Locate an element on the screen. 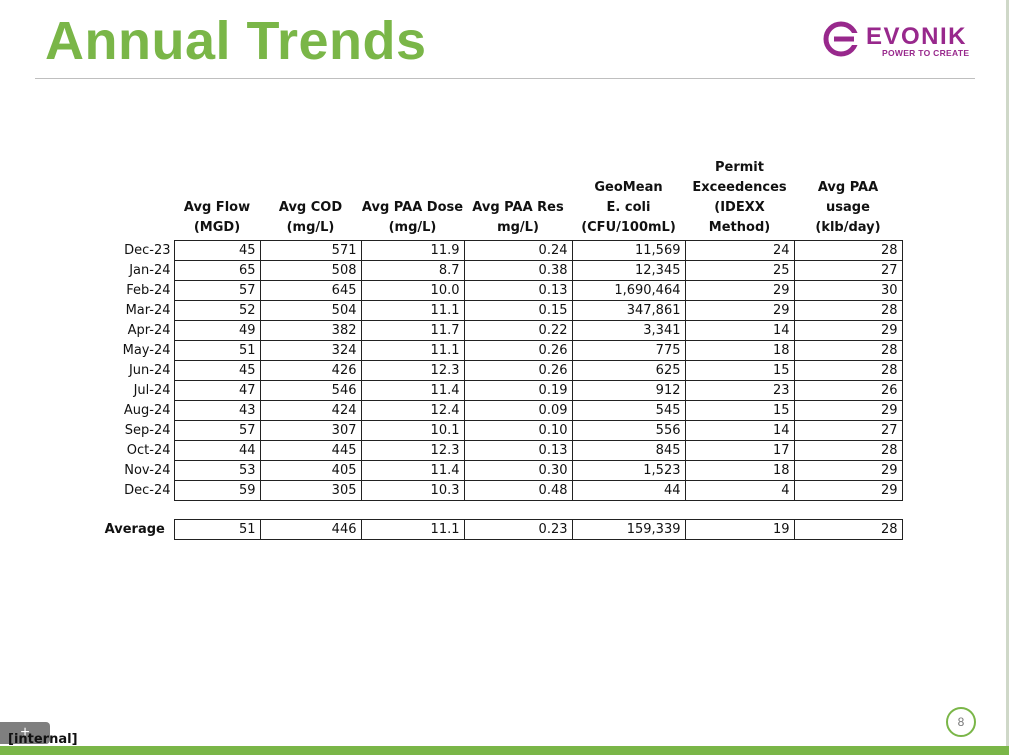  table-cell: 546 is located at coordinates (310, 390).